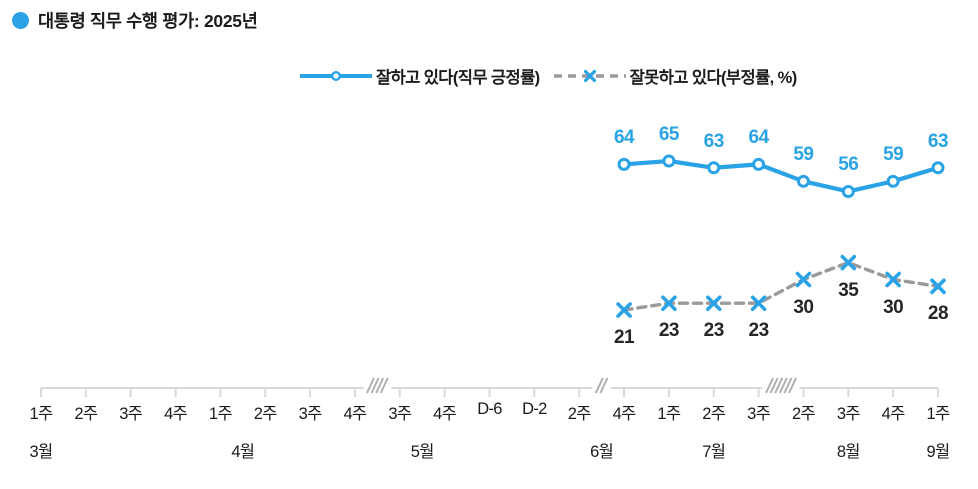  What do you see at coordinates (458, 78) in the screenshot?
I see `legend-label-positive: 잘하고 있다(직무 긍정률)` at bounding box center [458, 78].